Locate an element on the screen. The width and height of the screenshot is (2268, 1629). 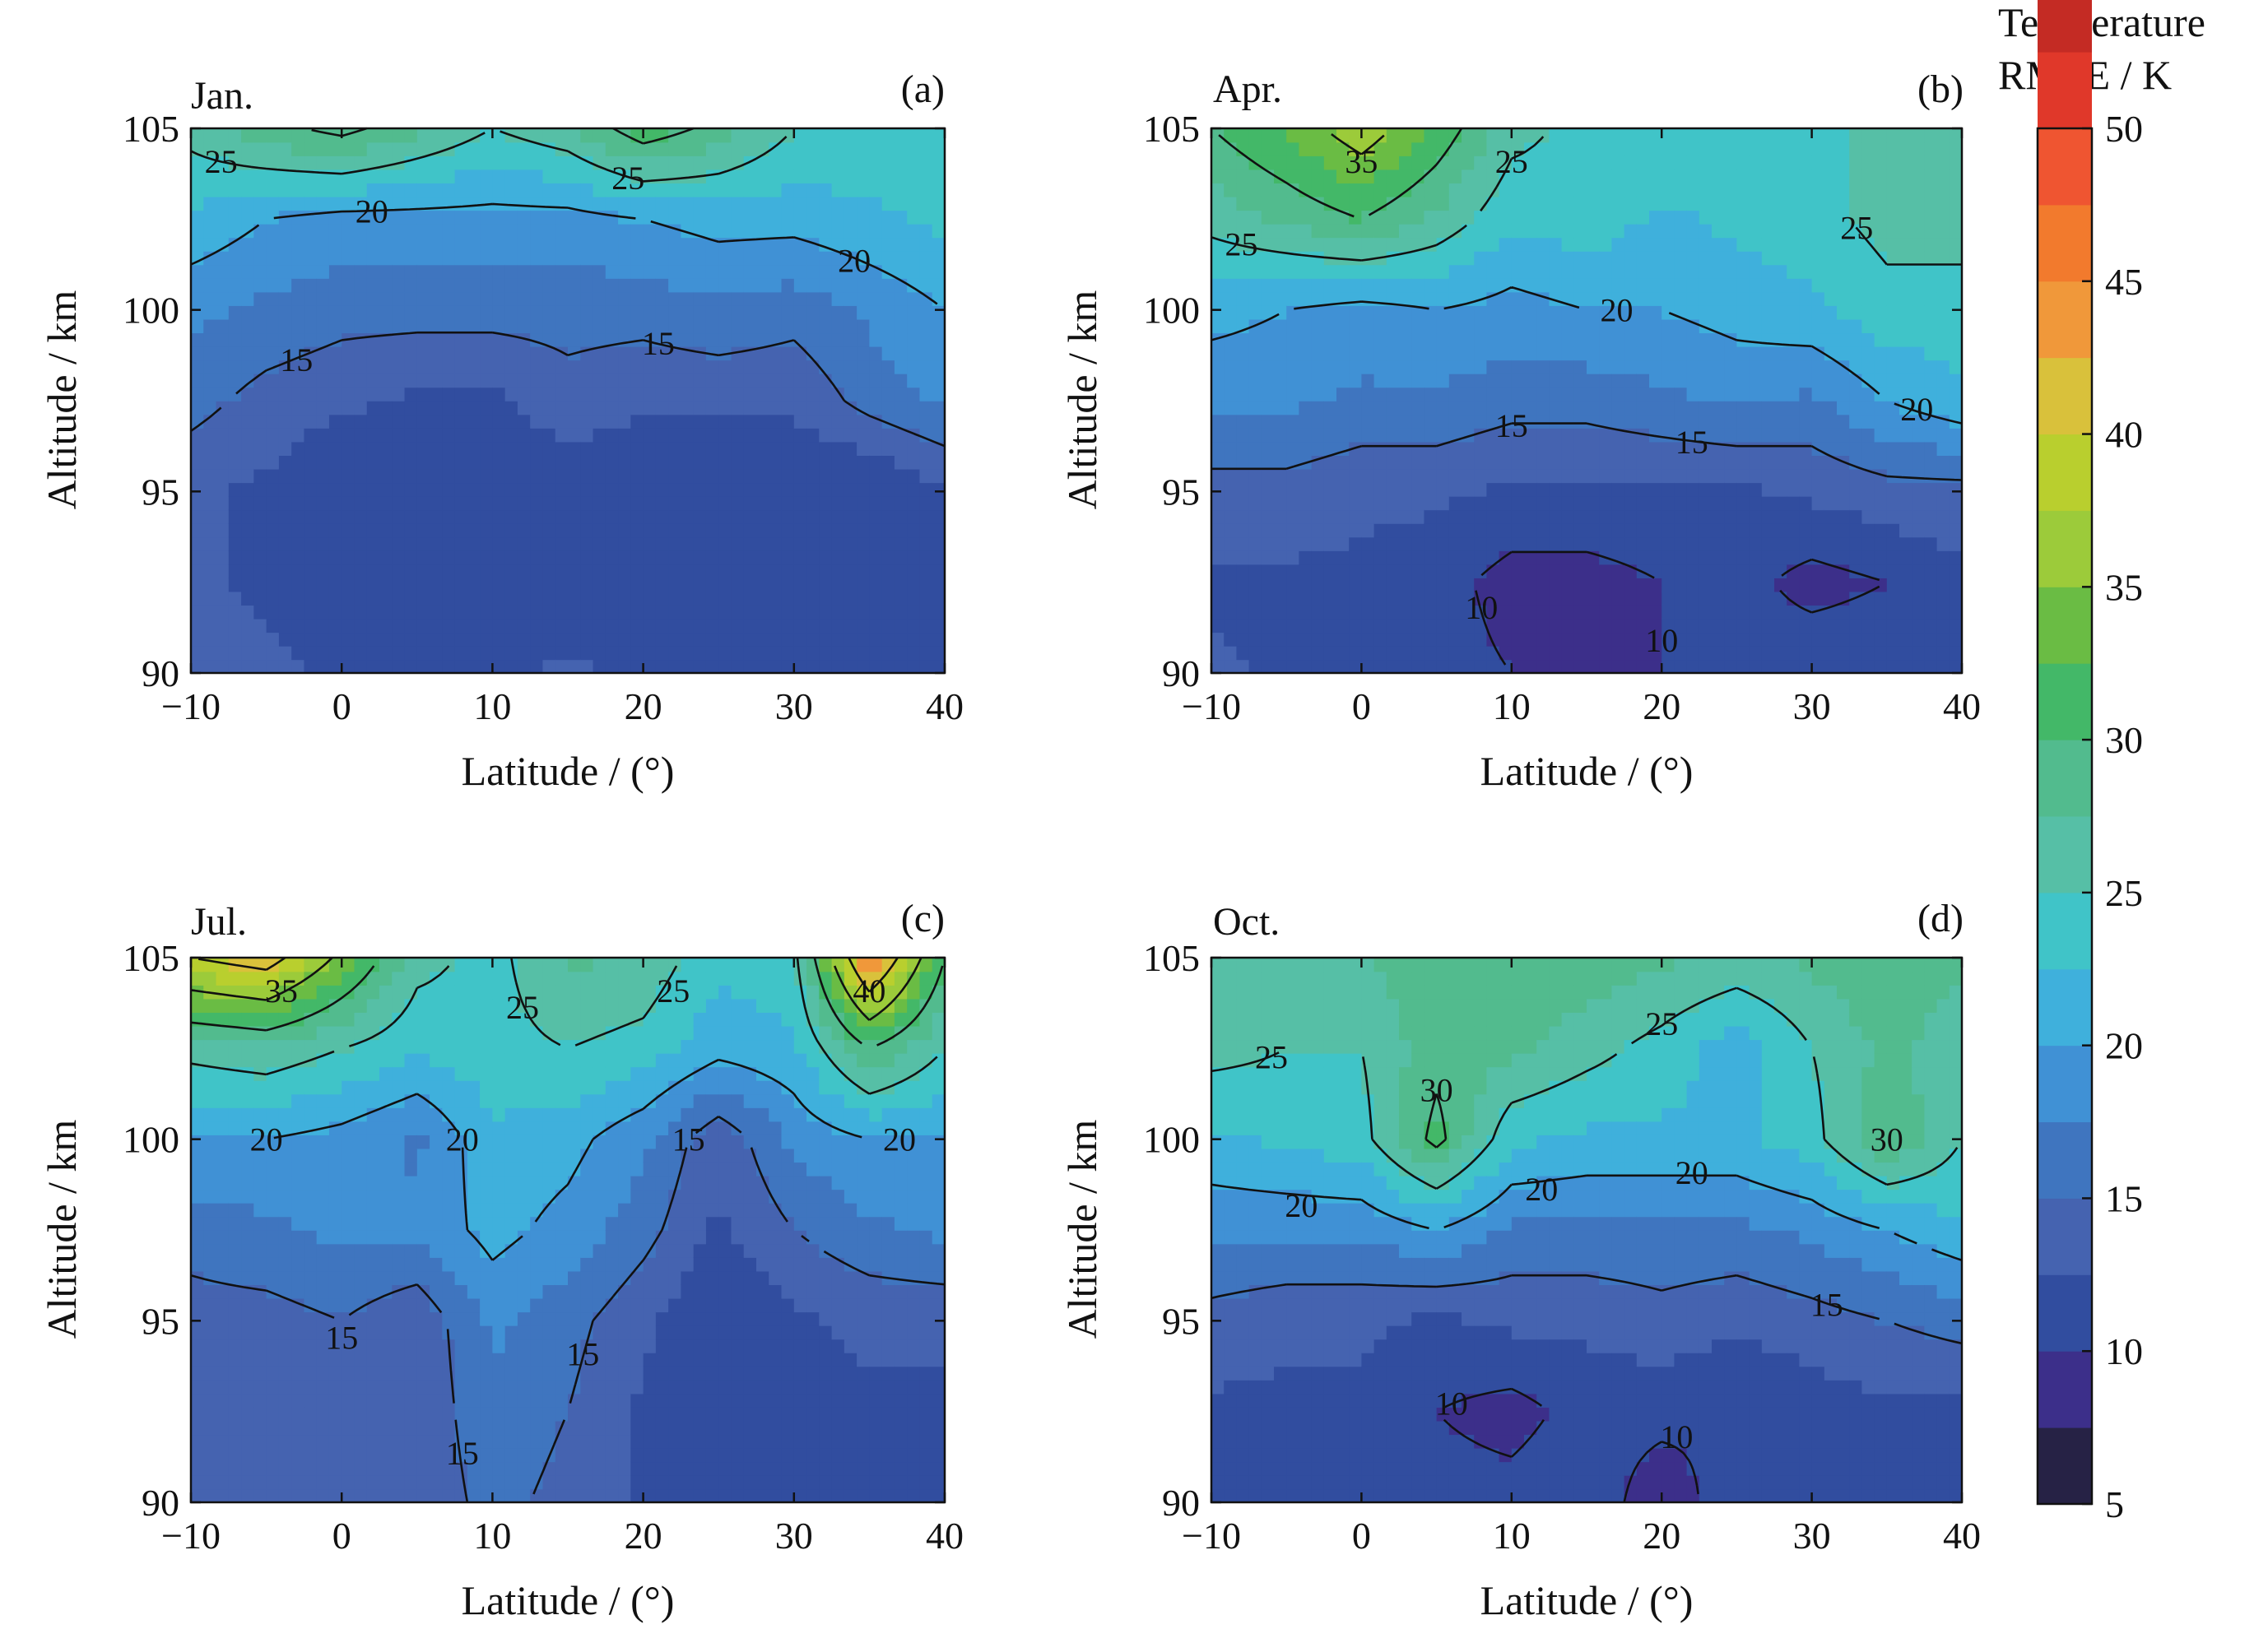
x-tick-label: −10 is located at coordinates (191, 706).